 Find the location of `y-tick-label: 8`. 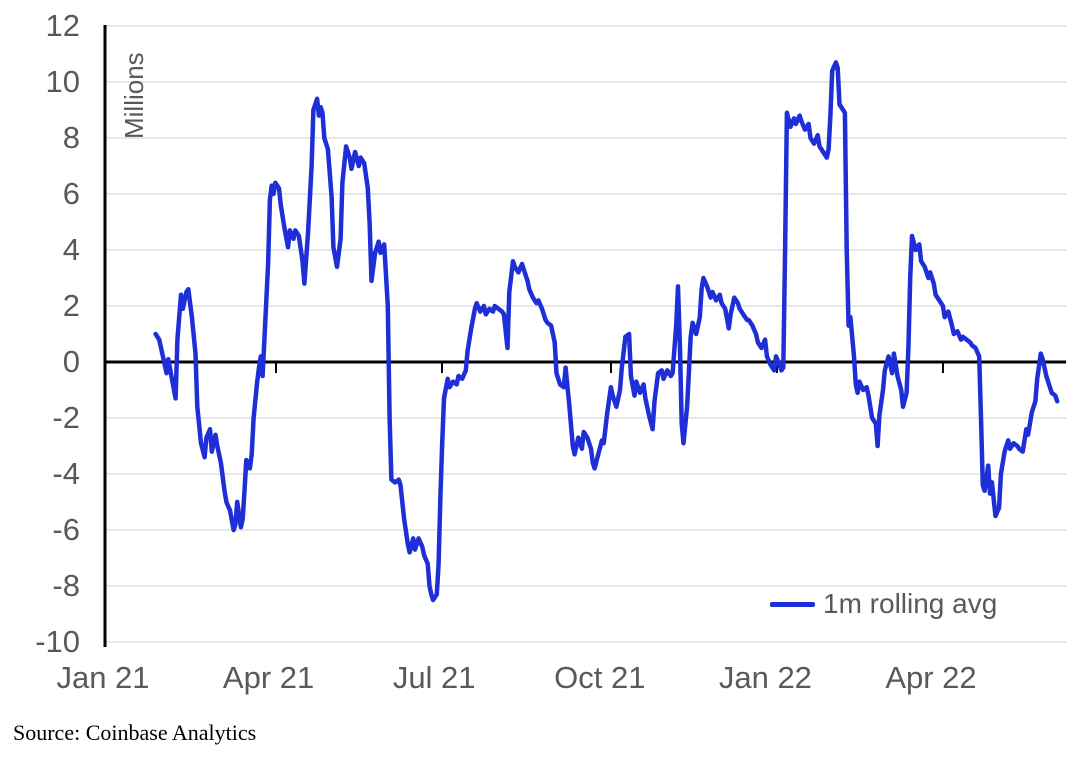

y-tick-label: 8 is located at coordinates (71, 137).